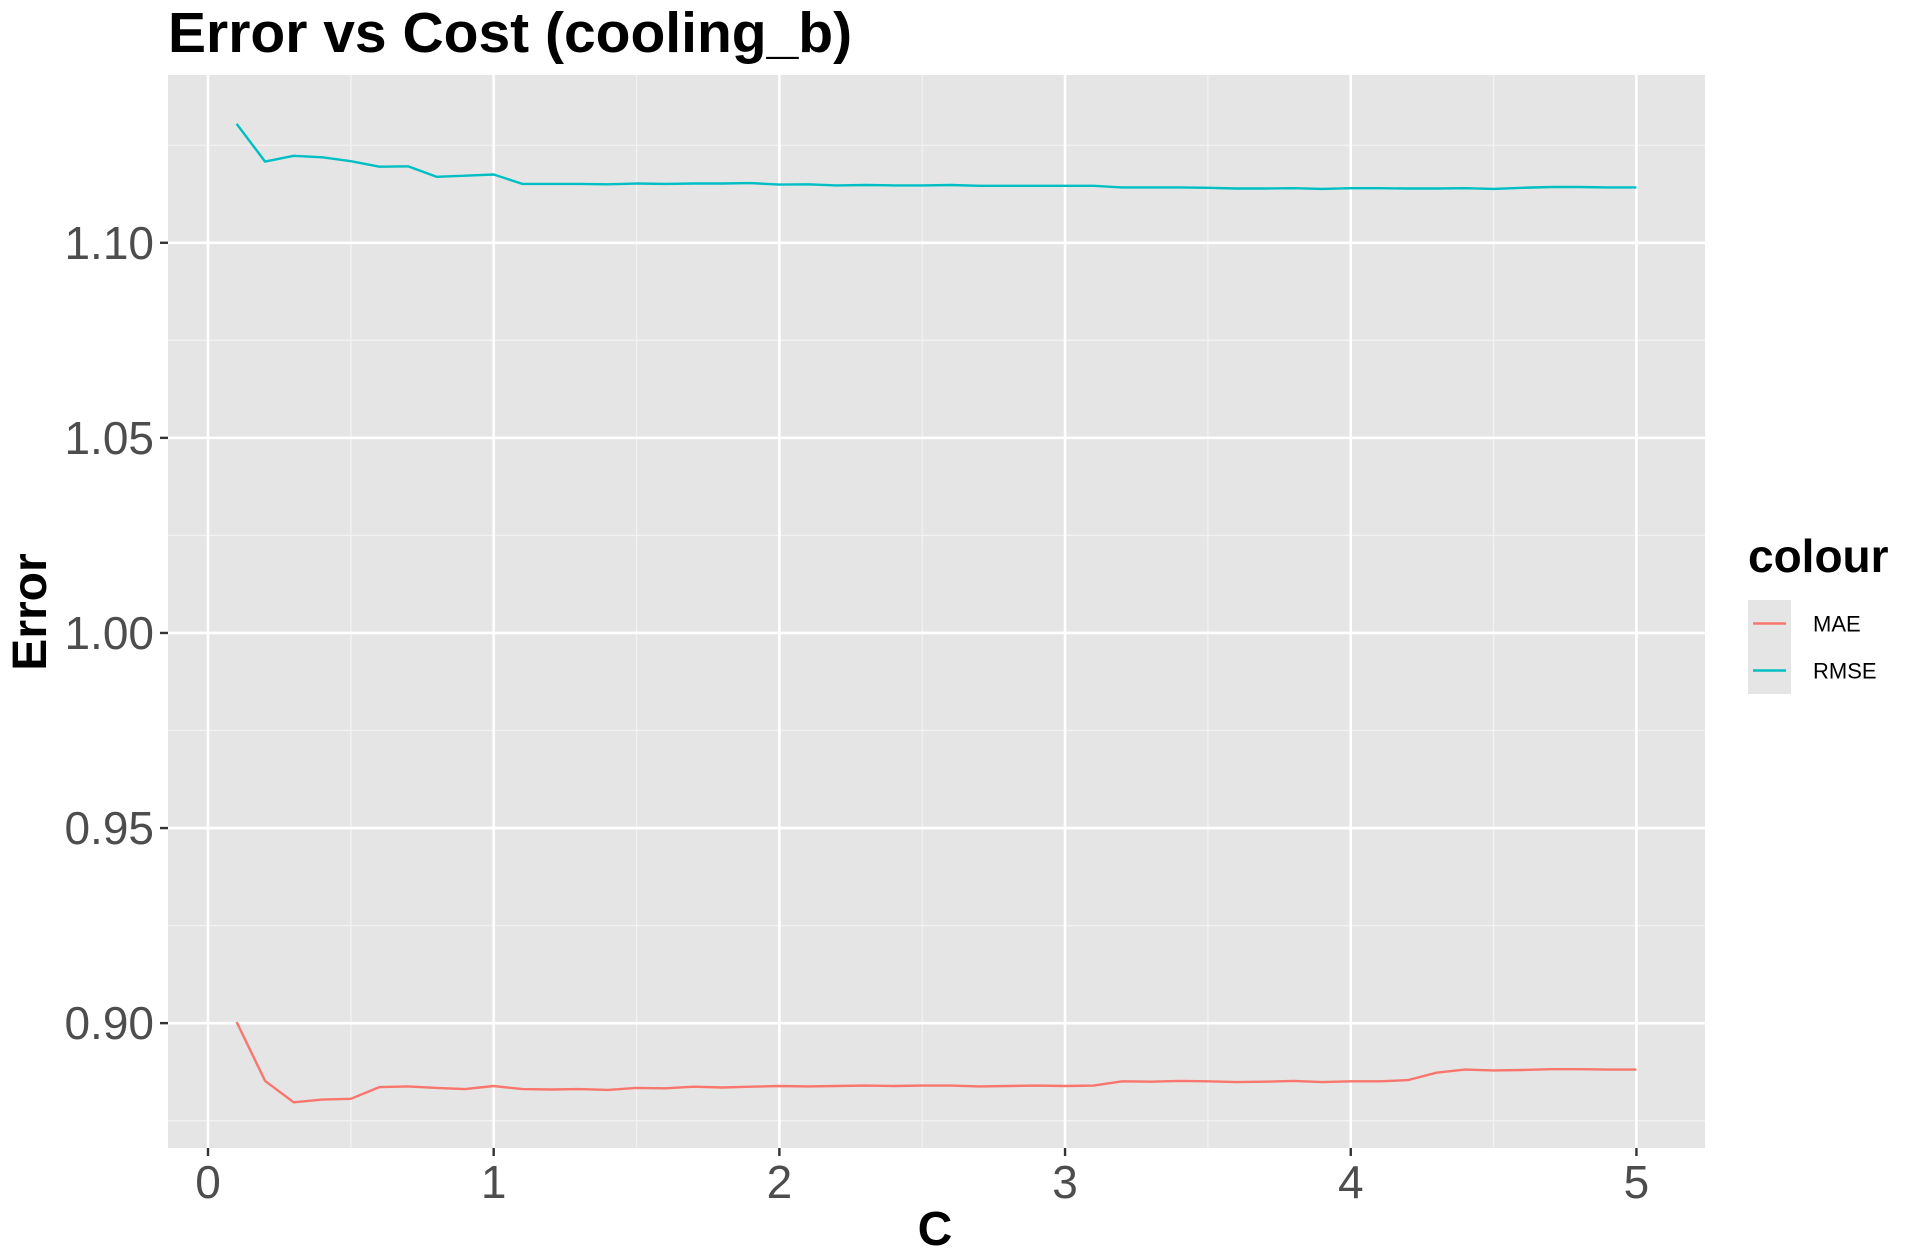  Describe the element at coordinates (109, 1023) in the screenshot. I see `y-tick-label: 0.90` at that location.